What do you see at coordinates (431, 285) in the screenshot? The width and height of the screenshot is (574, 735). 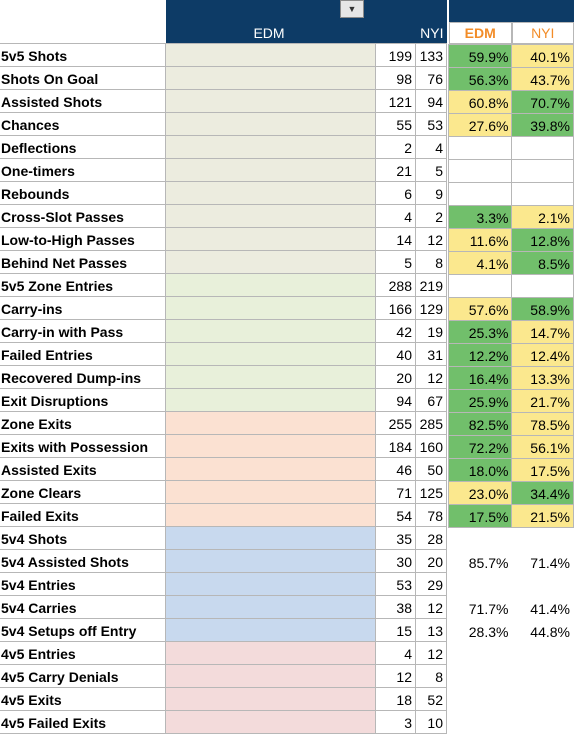 I see `nyi-value: 219` at bounding box center [431, 285].